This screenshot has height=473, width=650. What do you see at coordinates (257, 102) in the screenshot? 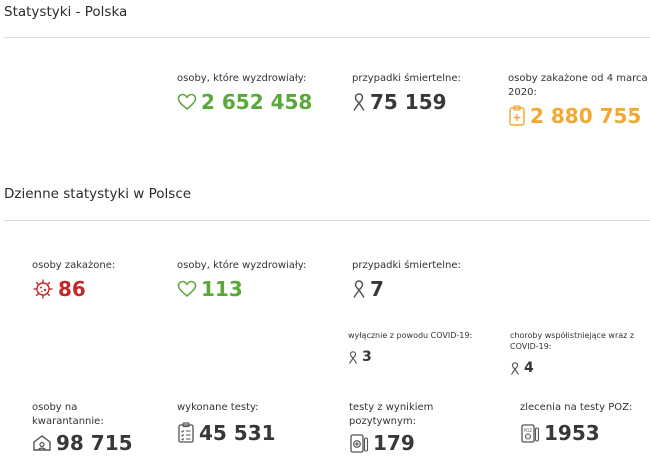
I see `total-recovered-value: 2 652 458` at bounding box center [257, 102].